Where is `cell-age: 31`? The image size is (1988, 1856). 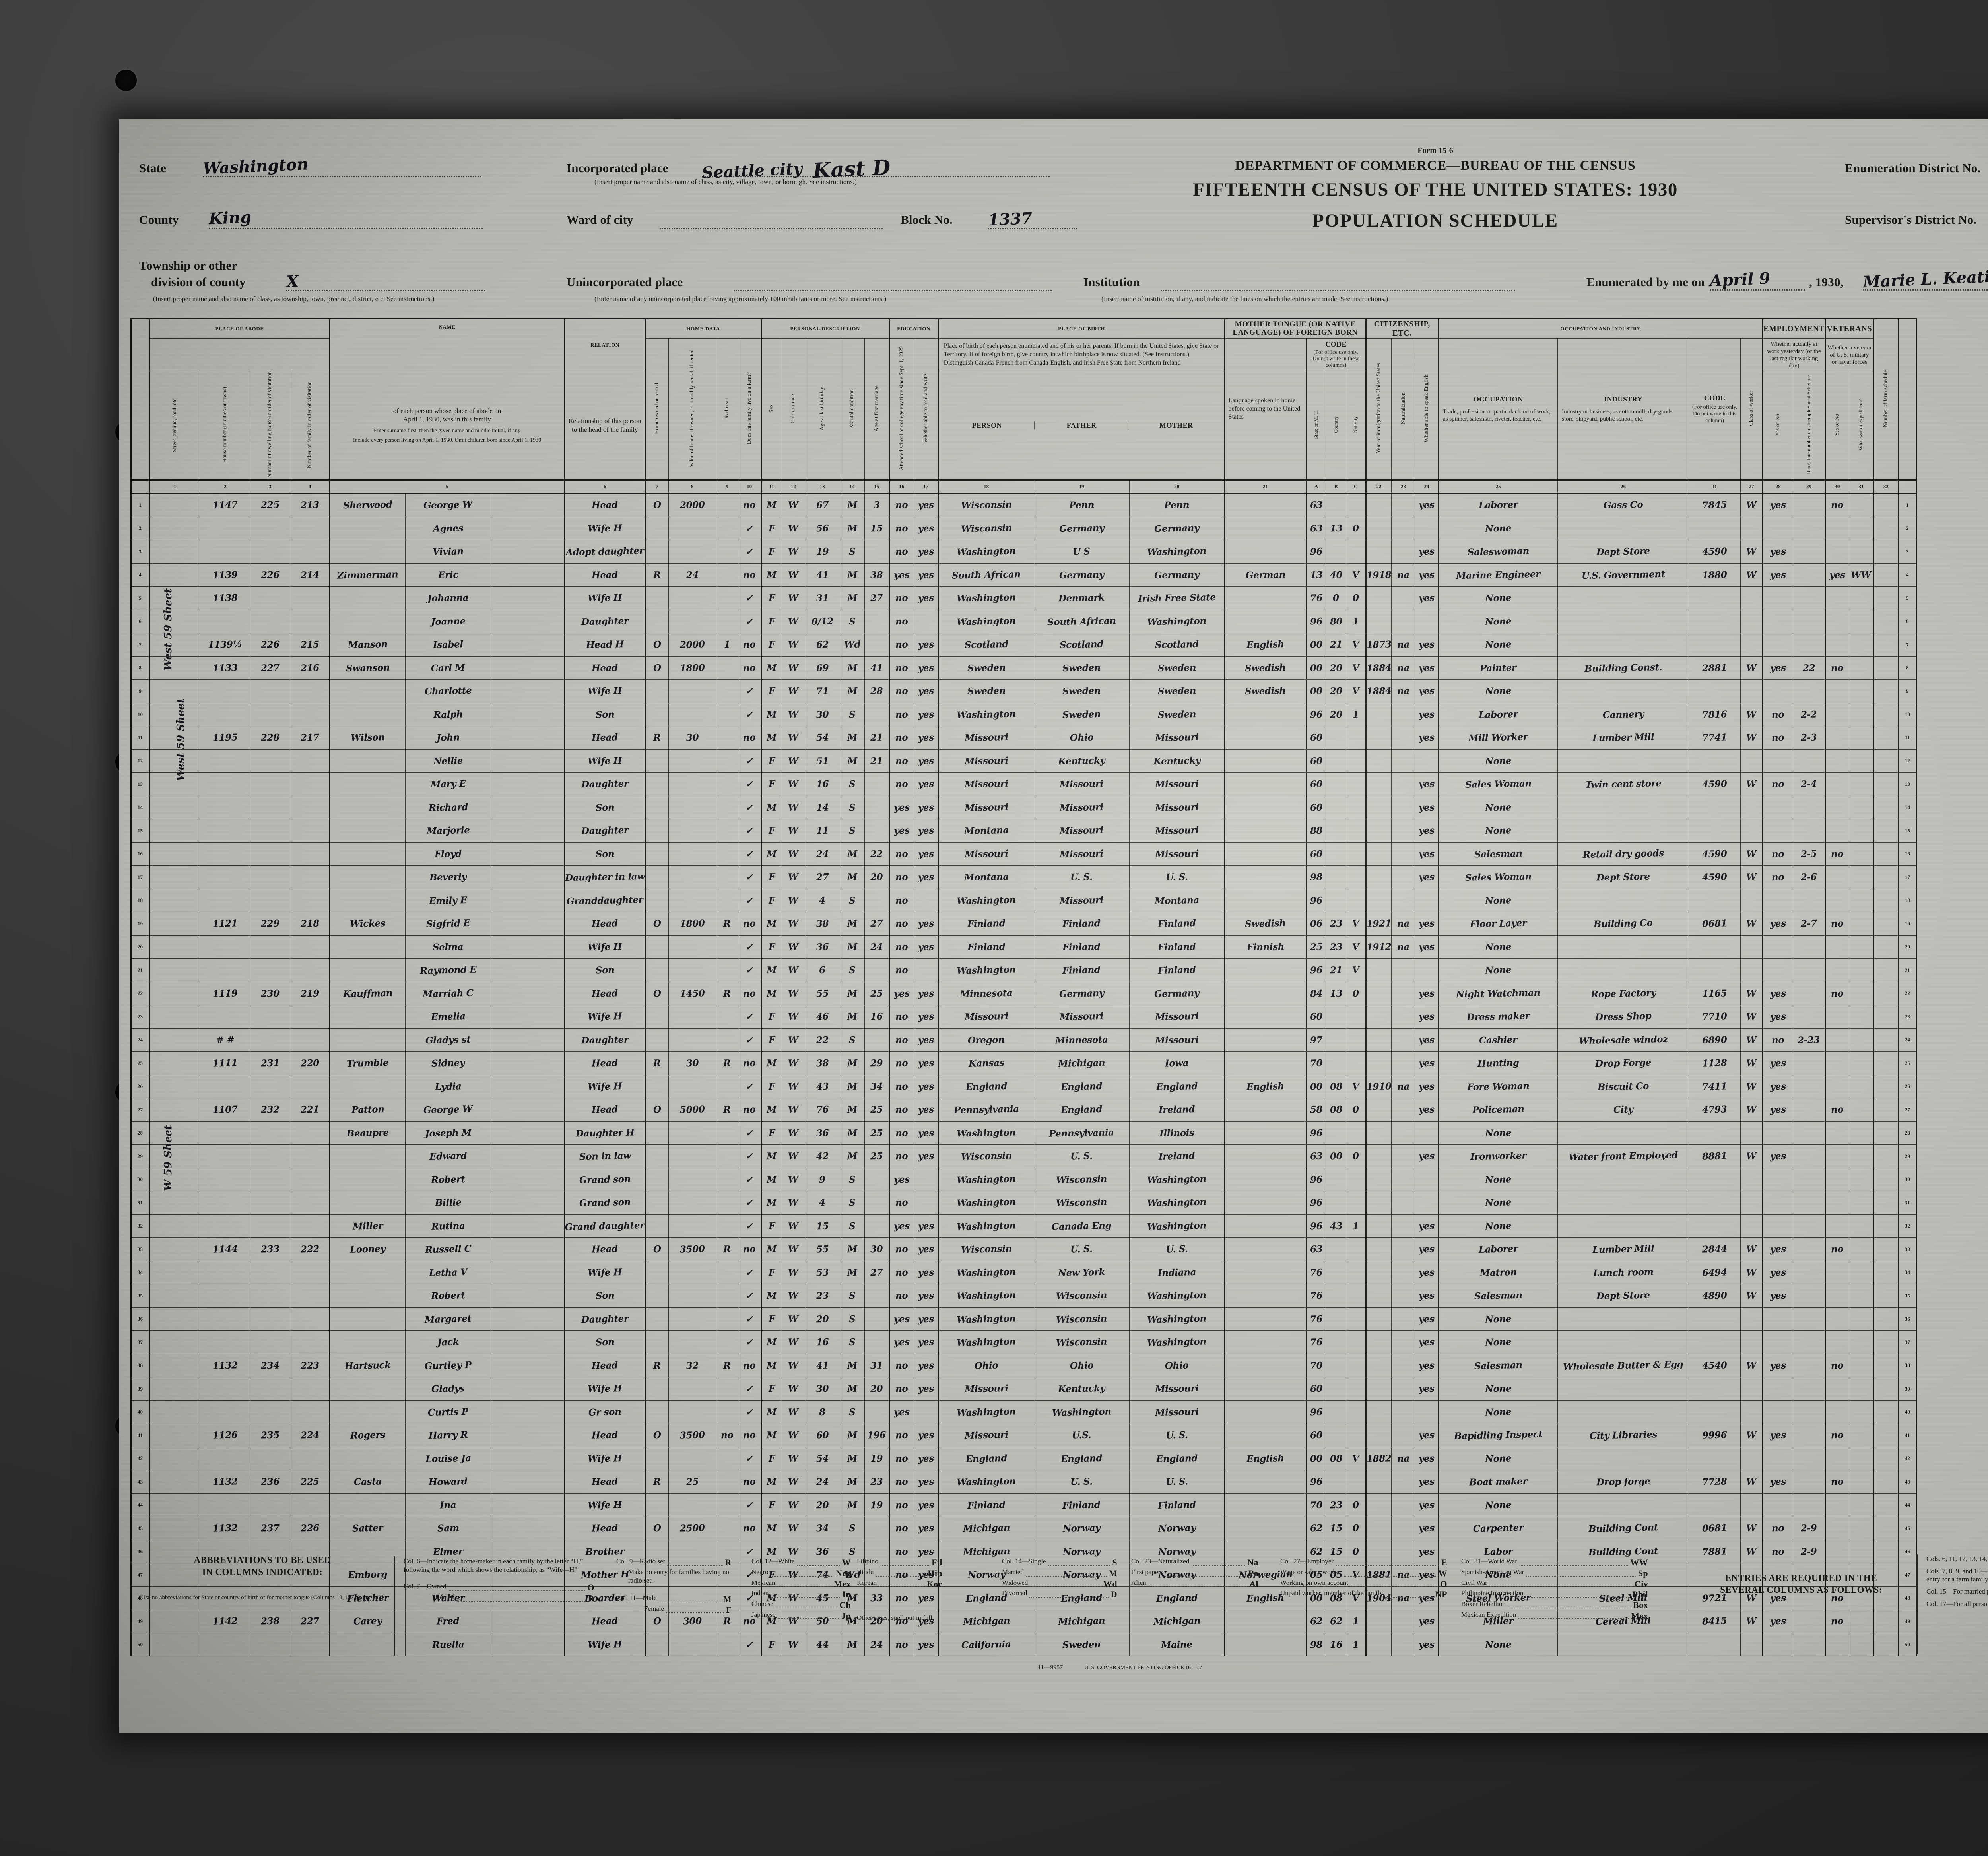
cell-age: 31 is located at coordinates (822, 598).